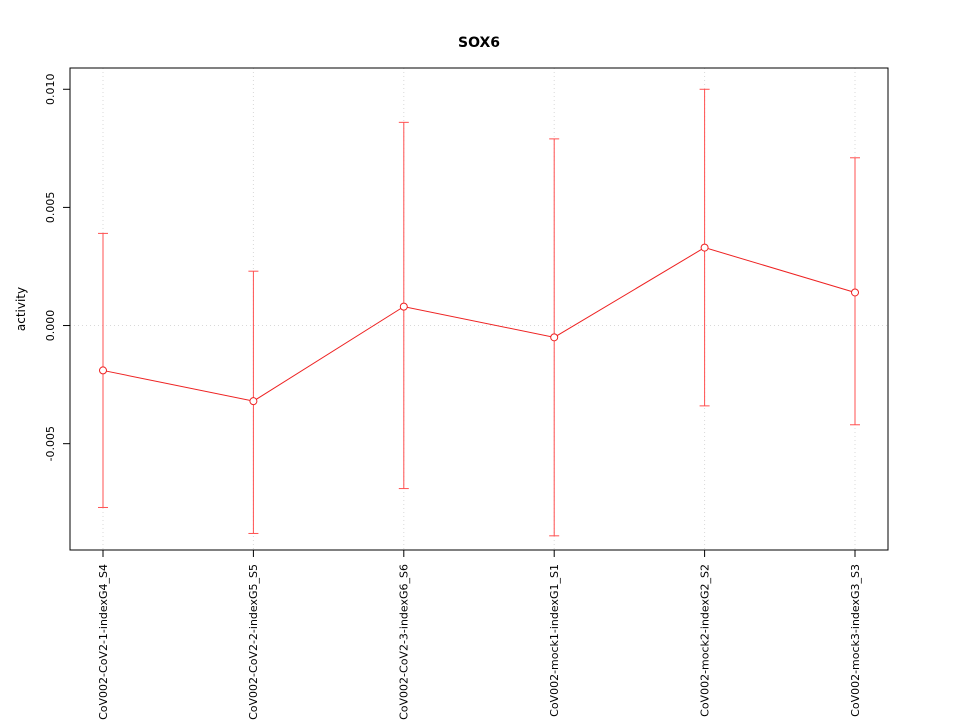 The width and height of the screenshot is (960, 724). Describe the element at coordinates (50, 208) in the screenshot. I see `y-tick-label: 0.005` at that location.